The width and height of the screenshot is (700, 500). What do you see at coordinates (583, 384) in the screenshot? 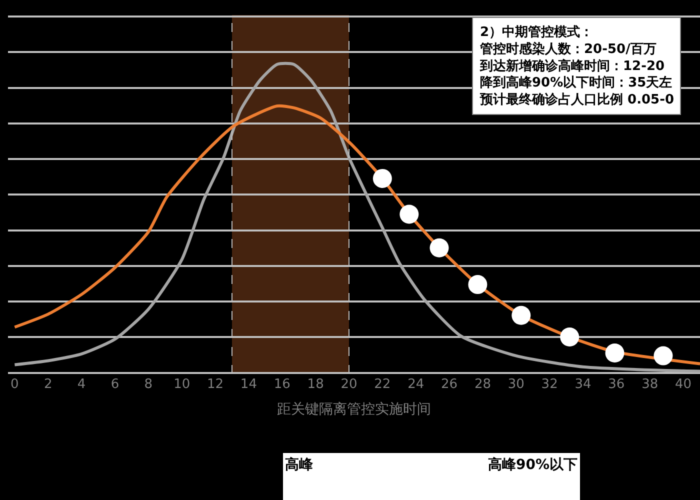
I see `x-tick-label: 34` at bounding box center [583, 384].